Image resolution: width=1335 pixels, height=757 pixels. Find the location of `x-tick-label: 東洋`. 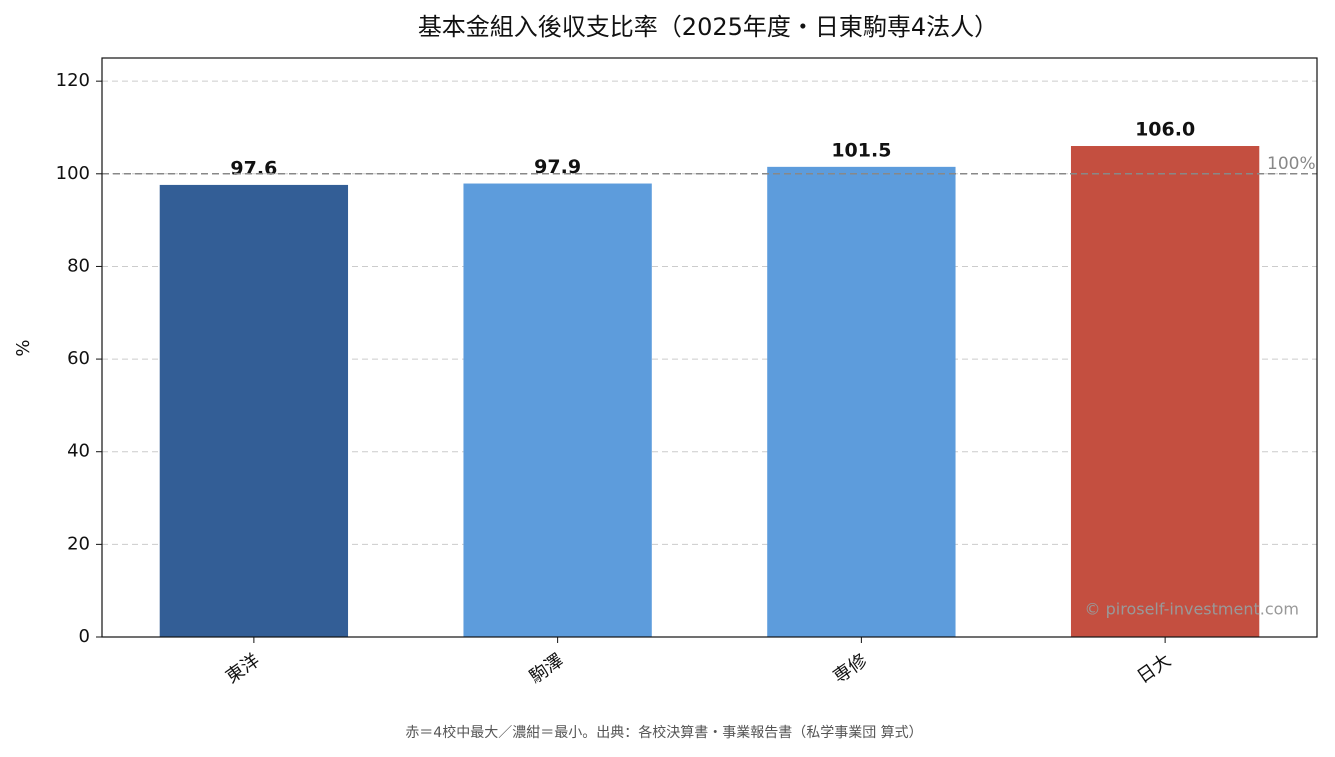

x-tick-label: 東洋 is located at coordinates (243, 669).